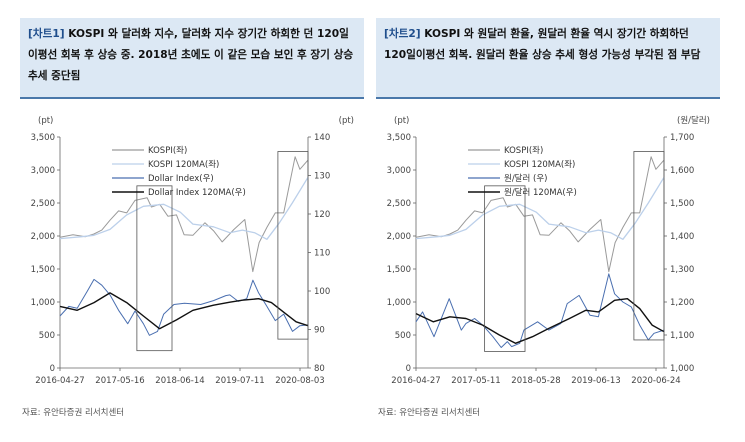 This screenshot has width=745, height=442. Describe the element at coordinates (682, 171) in the screenshot. I see `right-tick-label: 1,600` at that location.